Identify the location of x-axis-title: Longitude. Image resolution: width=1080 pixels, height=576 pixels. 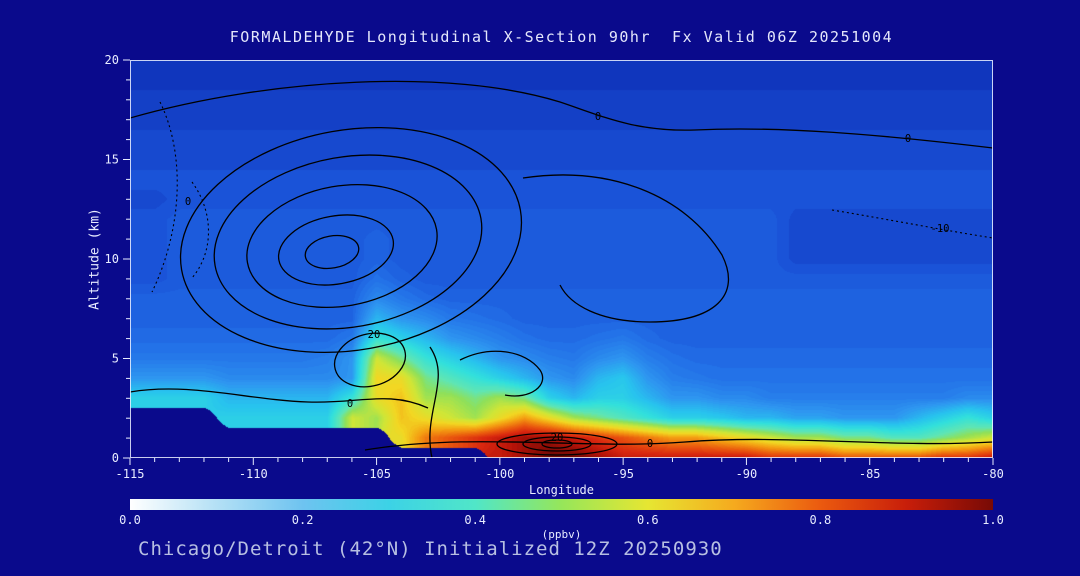
(561, 490).